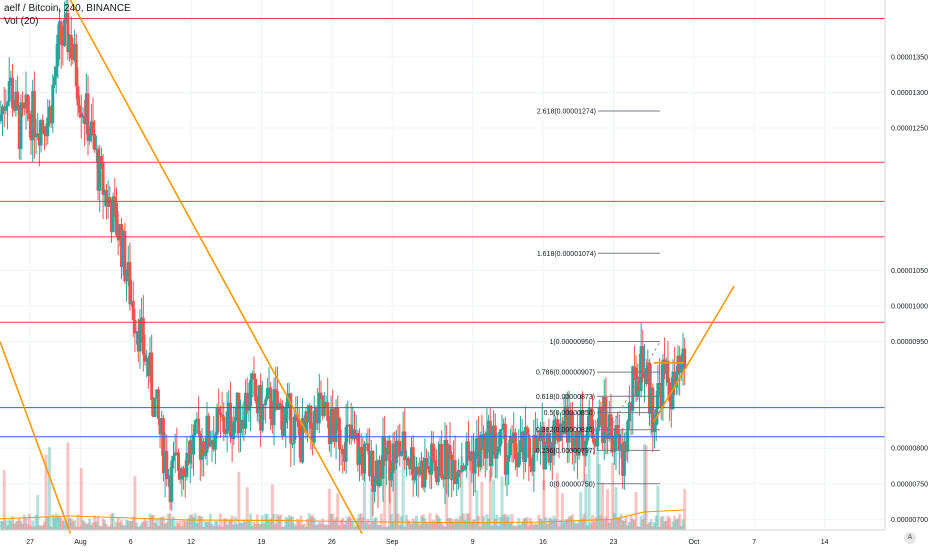 This screenshot has height=555, width=932. What do you see at coordinates (908, 275) in the screenshot?
I see `price-axis-panel` at bounding box center [908, 275].